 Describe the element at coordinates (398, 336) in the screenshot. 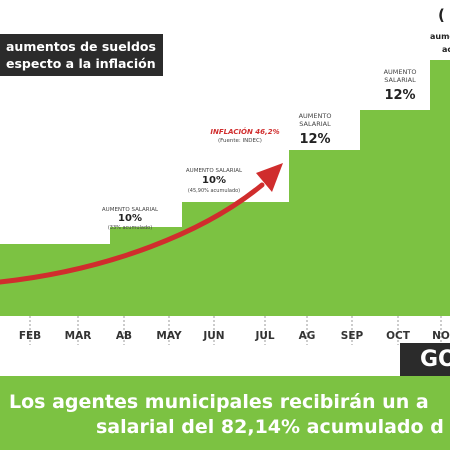

I see `tick-oct: OCT` at that location.